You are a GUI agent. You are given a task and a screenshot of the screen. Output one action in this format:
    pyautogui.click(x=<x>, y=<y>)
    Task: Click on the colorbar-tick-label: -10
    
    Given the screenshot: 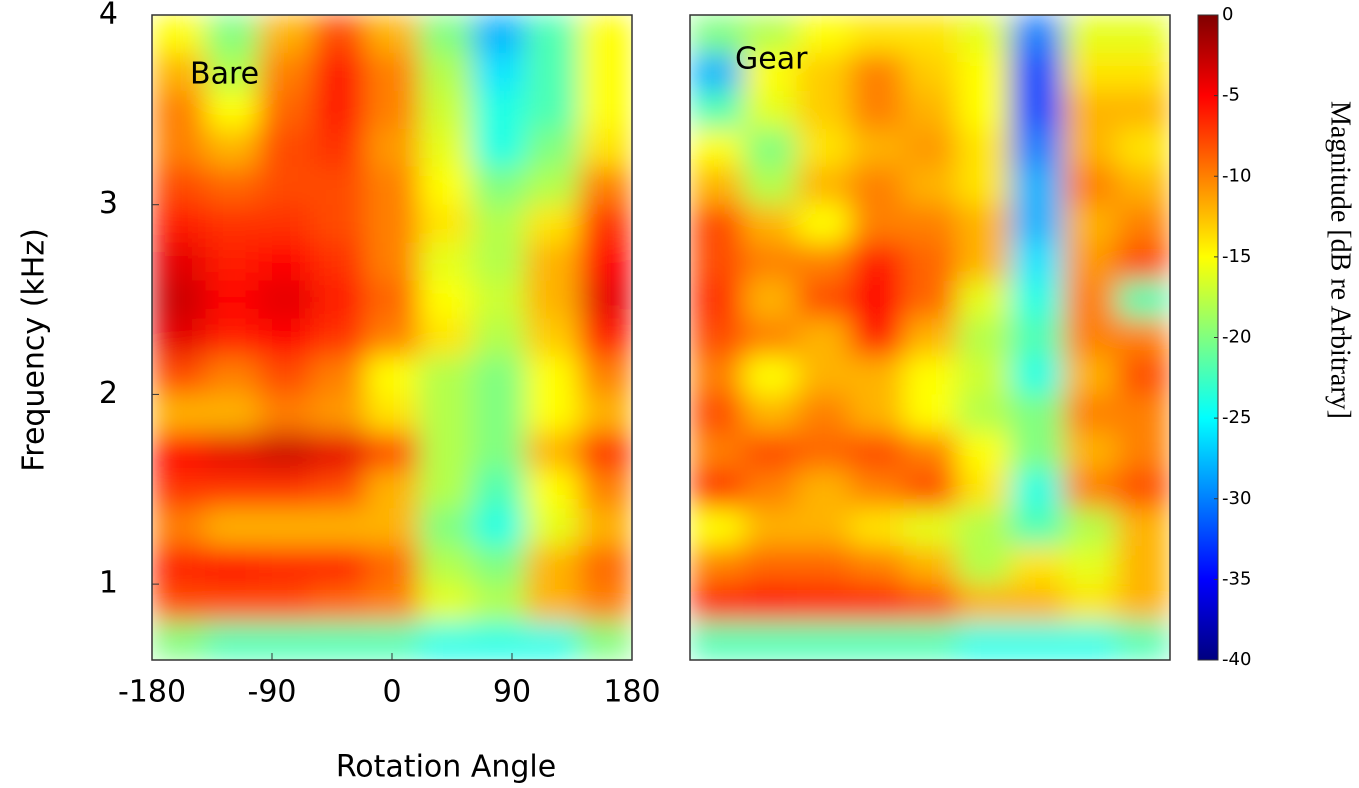 What is the action you would take?
    pyautogui.click(x=1236, y=175)
    